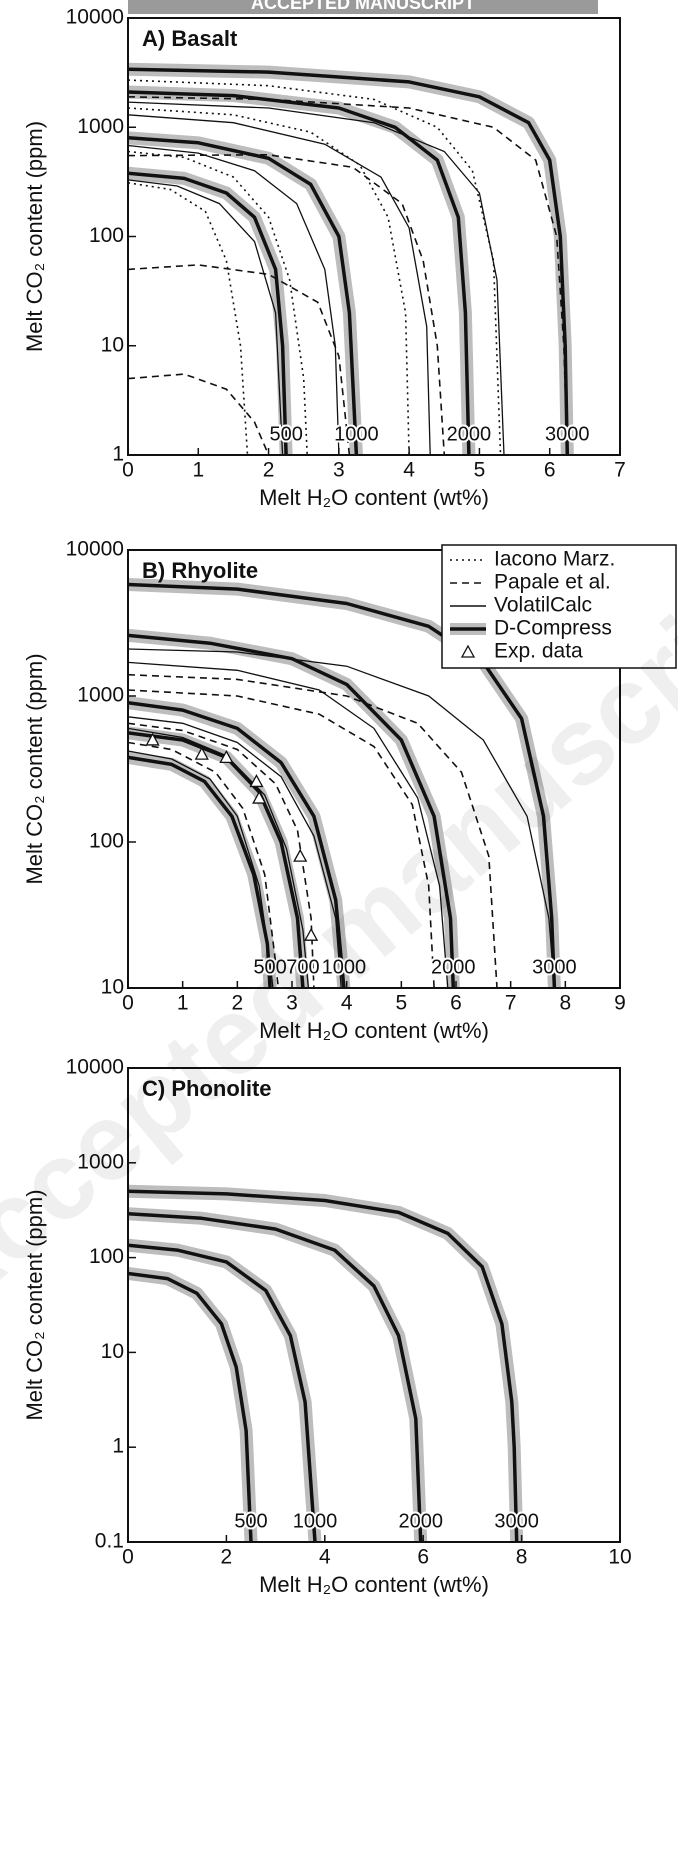  What do you see at coordinates (109, 1541) in the screenshot?
I see `y-tick-label: 0.1` at bounding box center [109, 1541].